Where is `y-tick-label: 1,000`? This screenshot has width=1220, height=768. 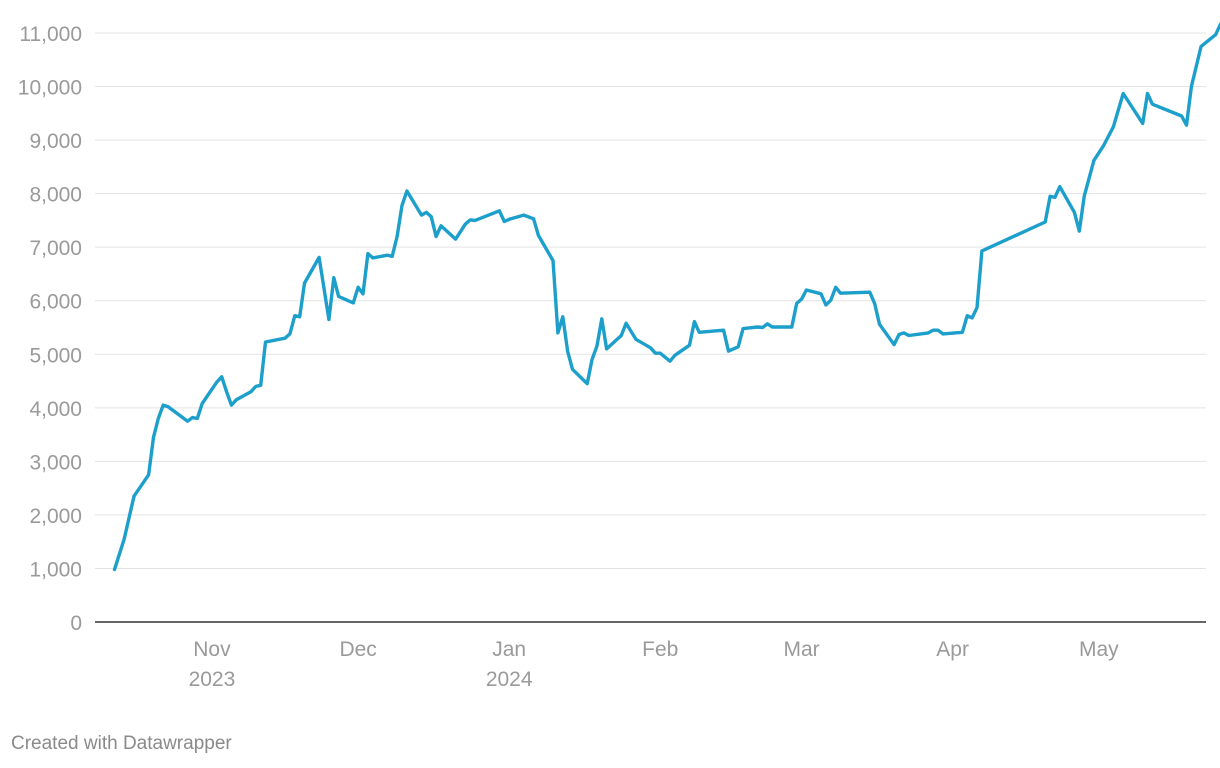
y-tick-label: 1,000 is located at coordinates (55, 569).